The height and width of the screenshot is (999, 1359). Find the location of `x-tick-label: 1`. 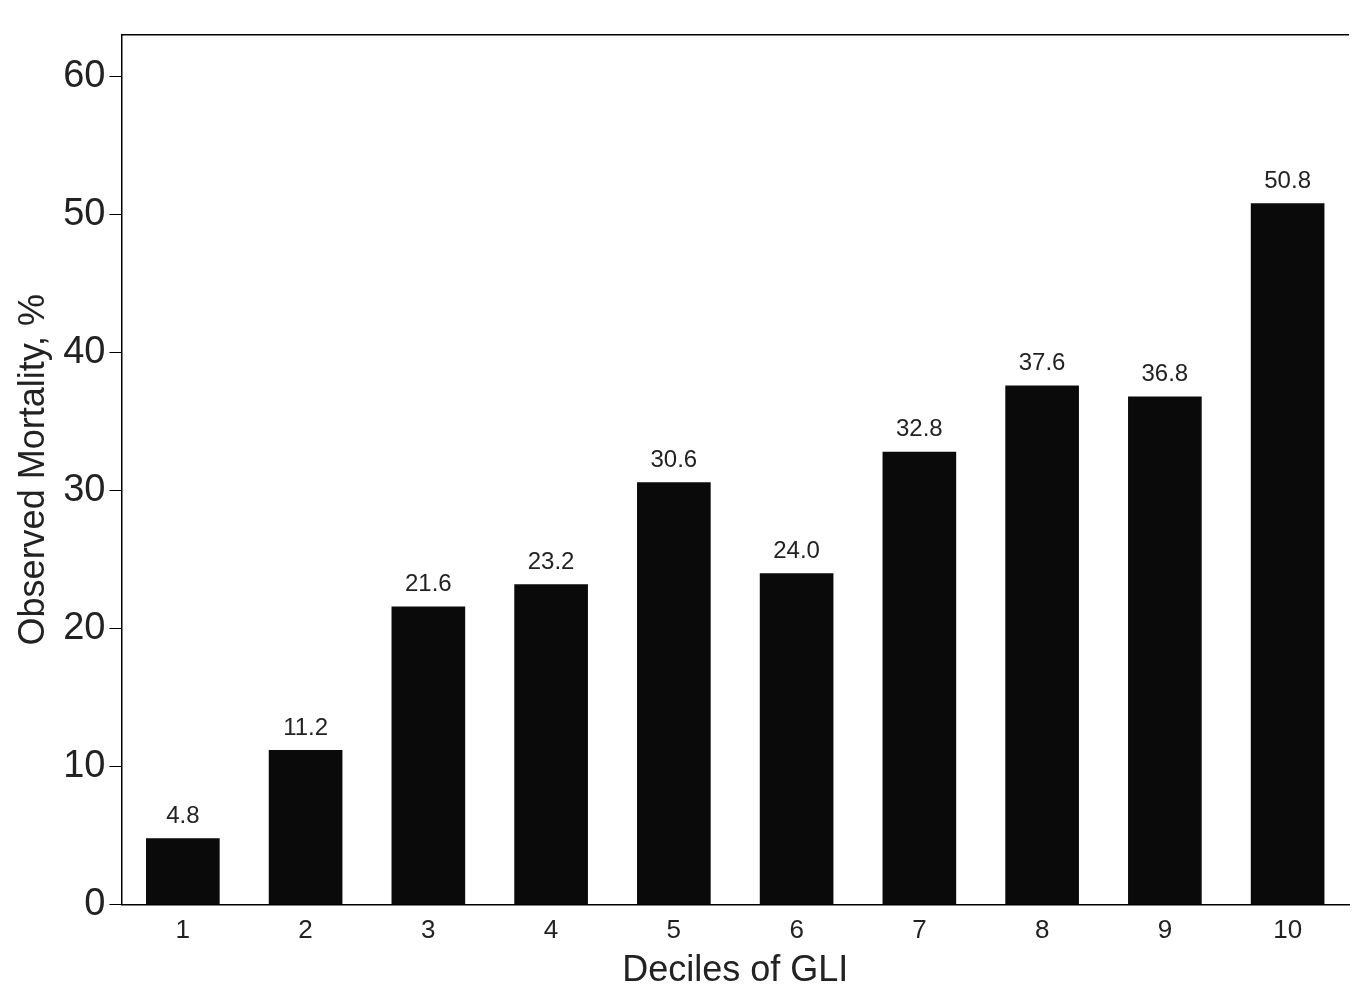

x-tick-label: 1 is located at coordinates (183, 929).